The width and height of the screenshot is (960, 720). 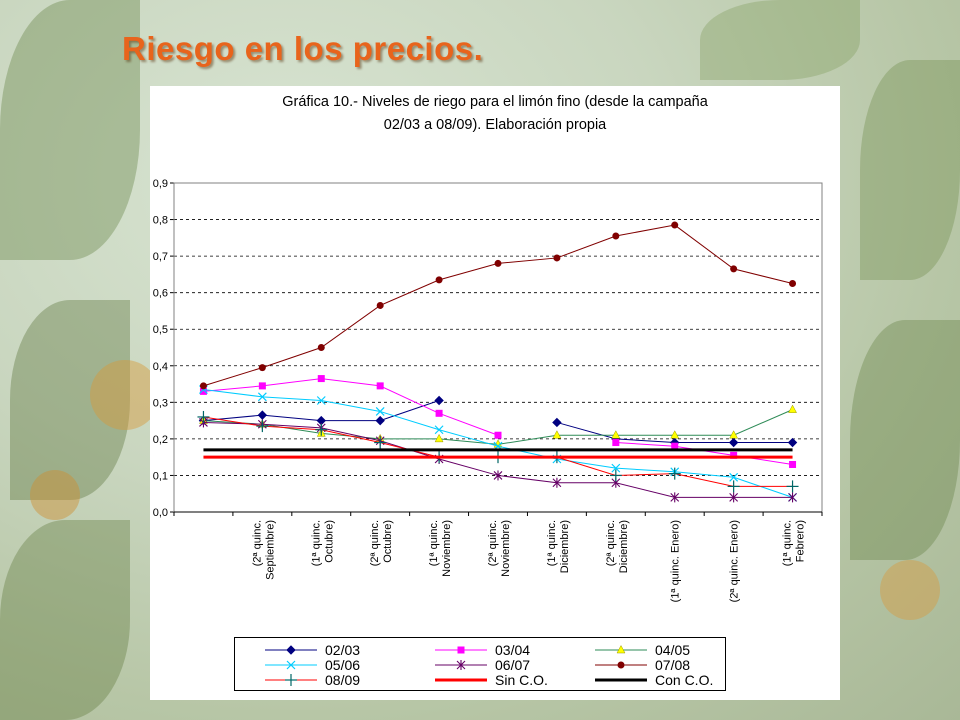 I want to click on chart-title-line2: 02/03 a 08/09). Elaboración propia, so click(x=495, y=125).